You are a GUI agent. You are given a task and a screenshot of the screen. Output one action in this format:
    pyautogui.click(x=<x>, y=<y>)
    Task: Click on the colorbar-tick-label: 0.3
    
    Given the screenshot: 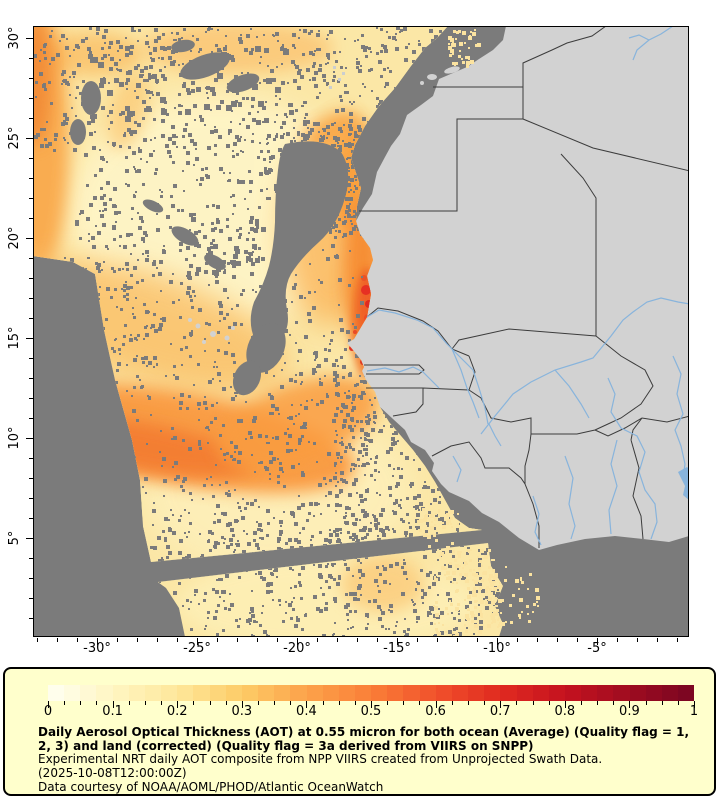 What is the action you would take?
    pyautogui.click(x=242, y=711)
    